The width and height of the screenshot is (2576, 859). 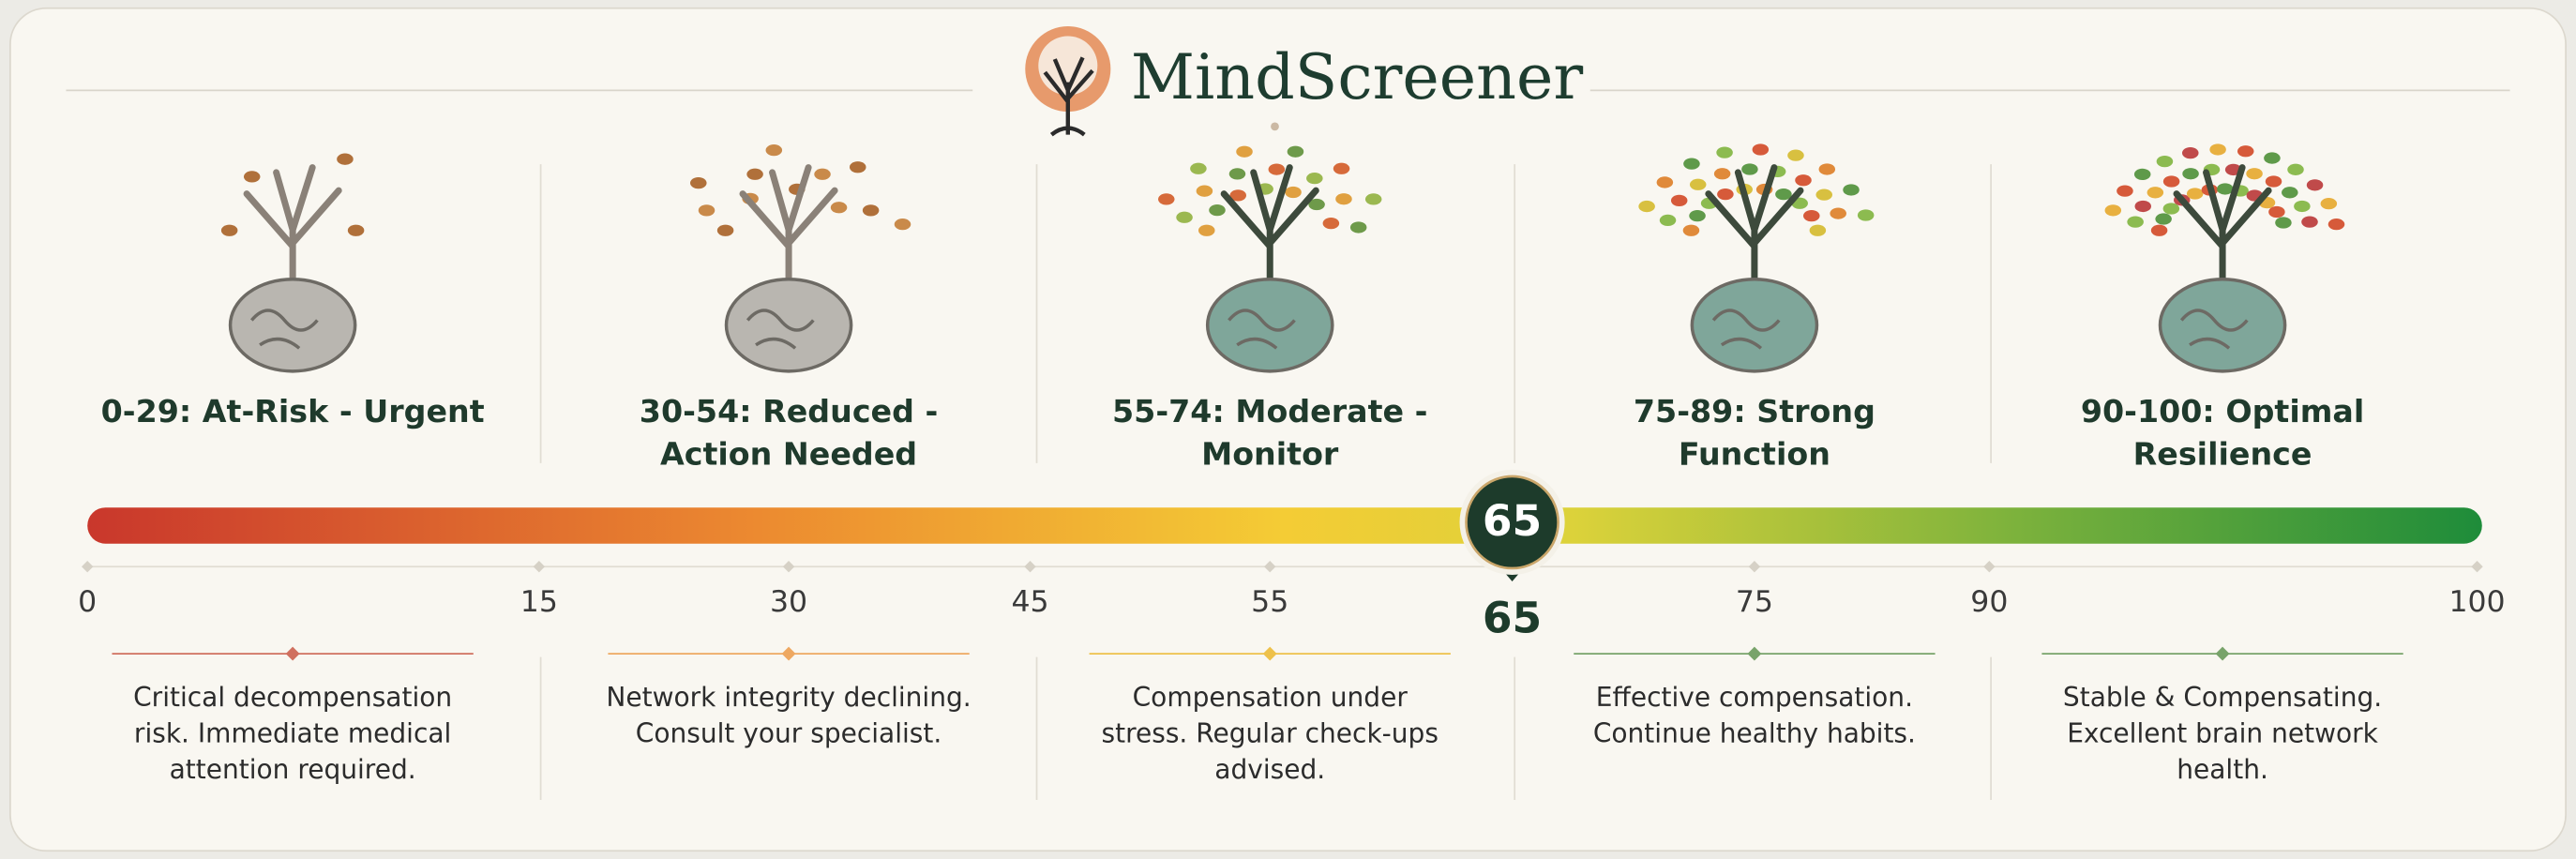 I want to click on category-title: 30-54: Reduced - Action Needed, so click(x=789, y=434).